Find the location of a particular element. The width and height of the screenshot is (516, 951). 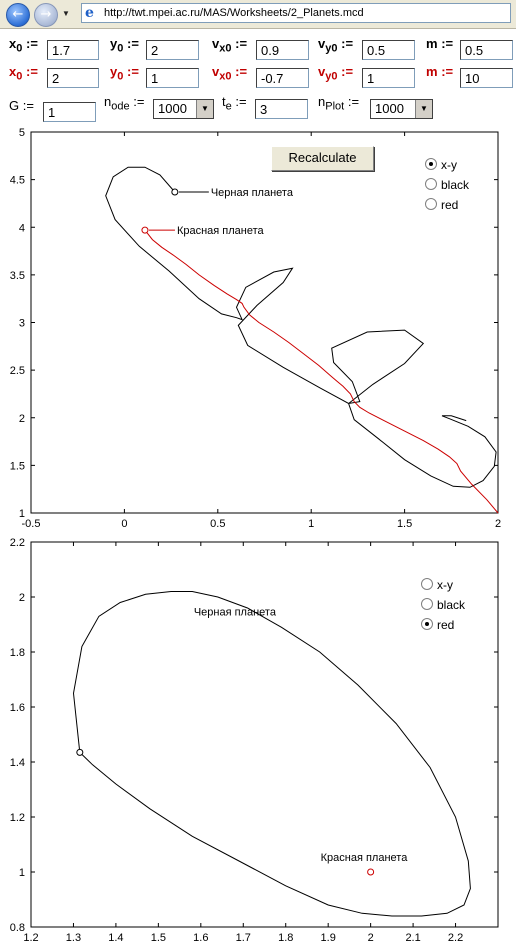

x-tick-label: 0.5 is located at coordinates (217, 524).